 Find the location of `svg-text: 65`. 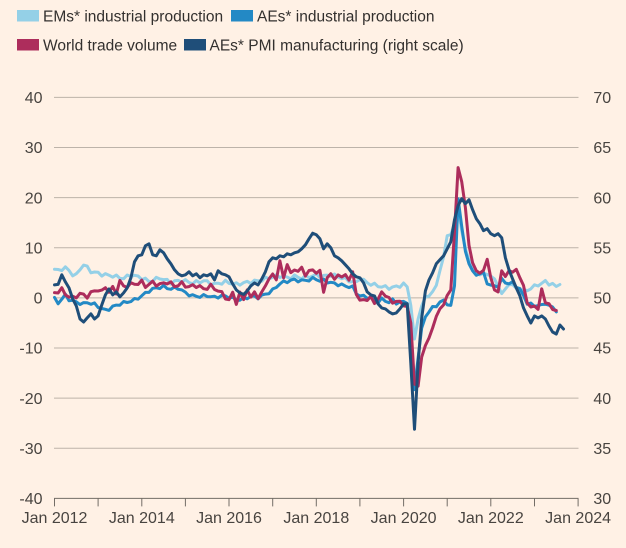

svg-text: 65 is located at coordinates (602, 148).